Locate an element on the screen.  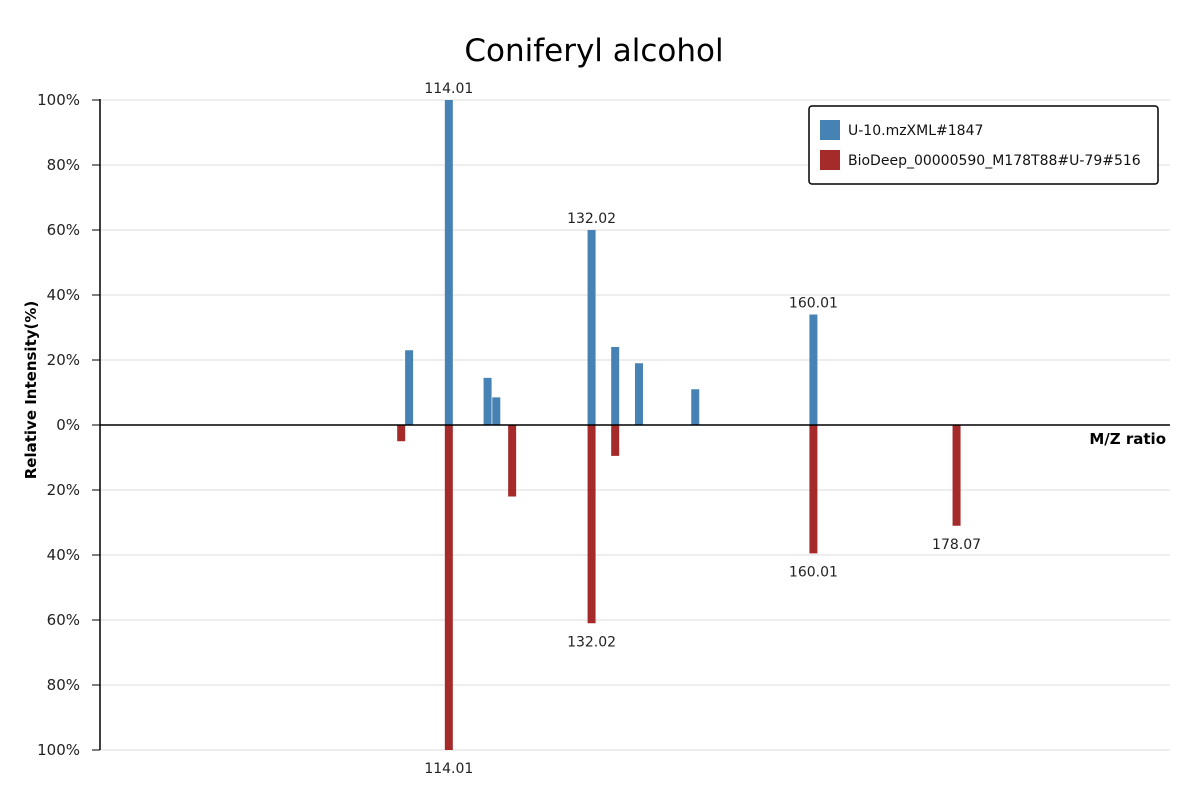
y-tick-labels: 100% 80% 60% 40% 20% 0% 20% 40% 60% 80% 100% is located at coordinates (58, 425).